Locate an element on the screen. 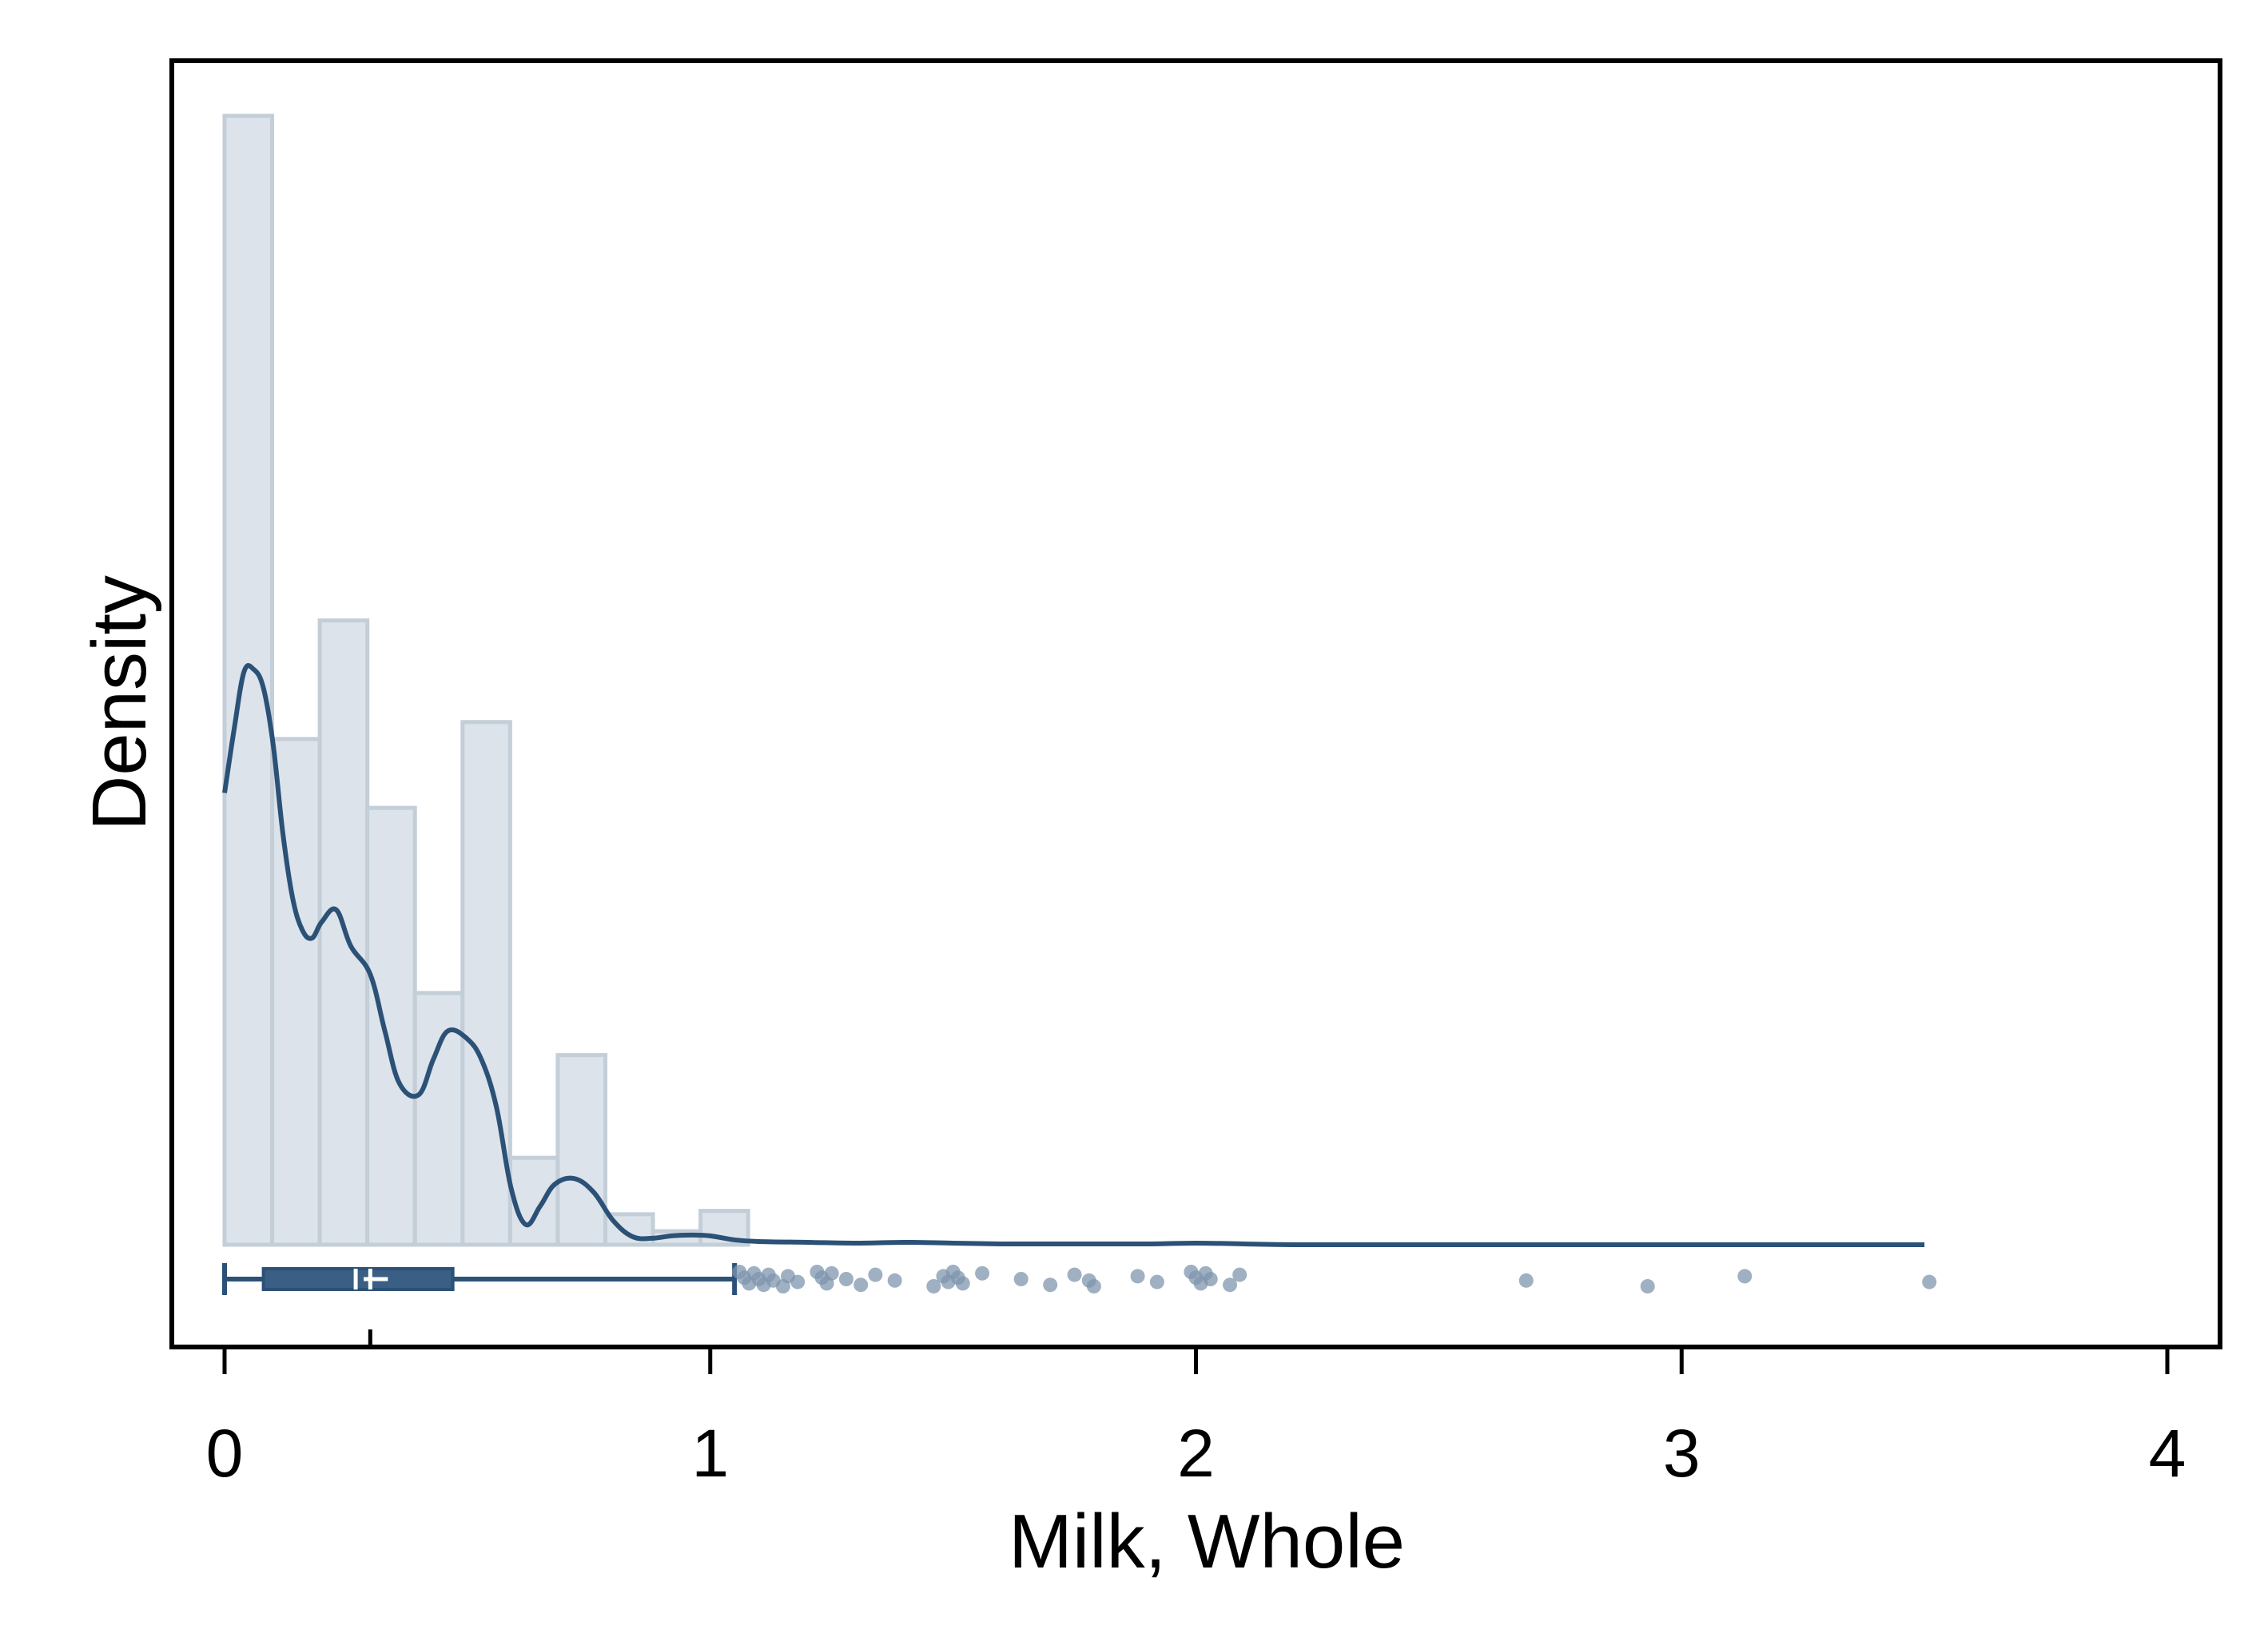 The width and height of the screenshot is (2268, 1649). y-axis-title: Density is located at coordinates (119, 703).